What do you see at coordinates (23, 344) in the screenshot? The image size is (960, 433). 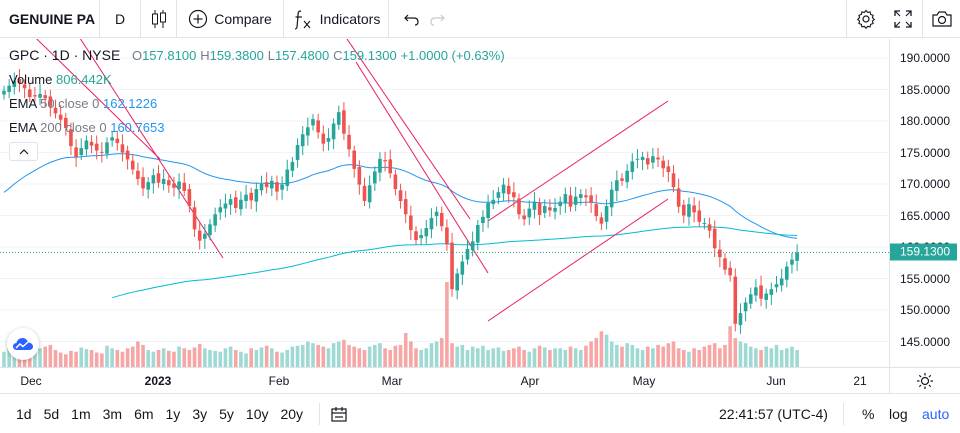 I see `tradingview-logo` at bounding box center [23, 344].